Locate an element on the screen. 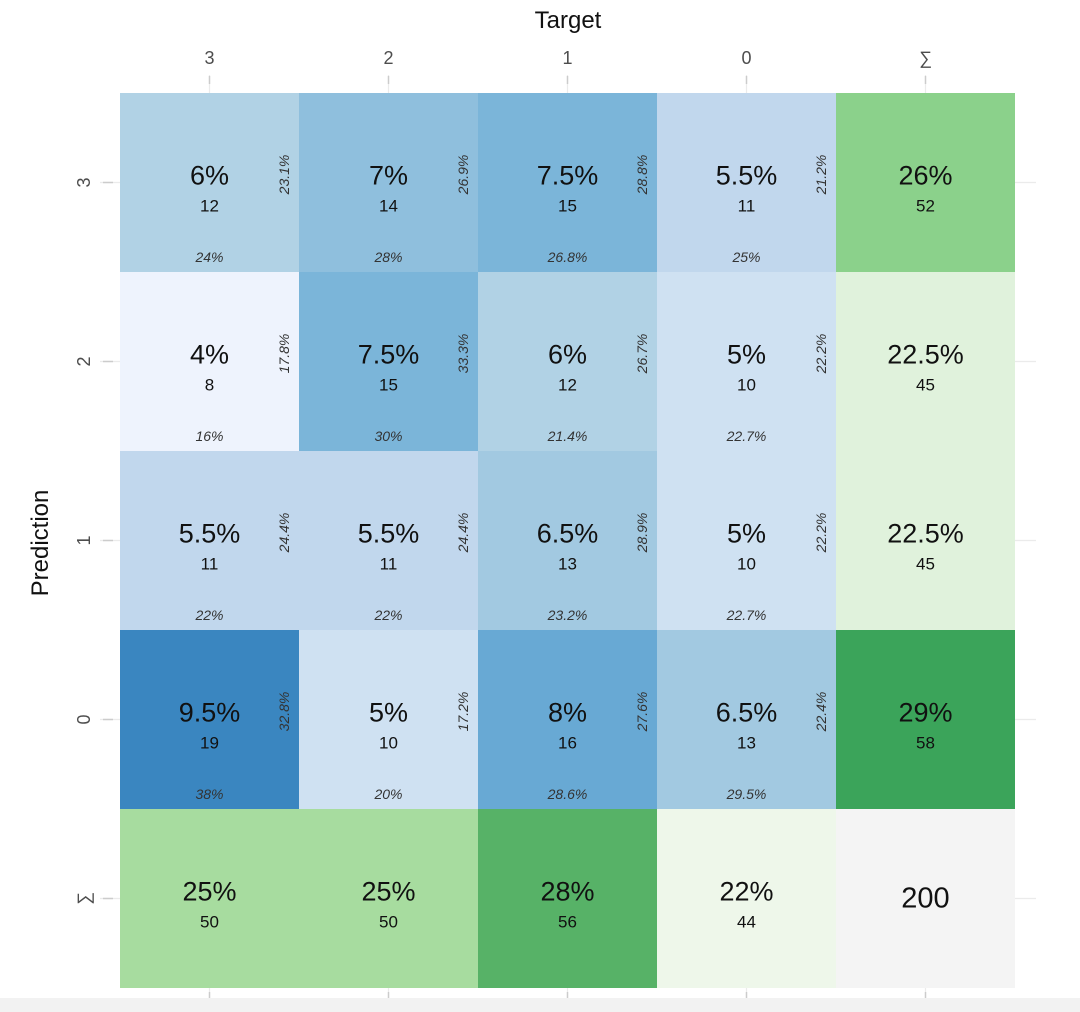 The height and width of the screenshot is (1012, 1080). cell-row-percentage: 22.4% is located at coordinates (821, 712).